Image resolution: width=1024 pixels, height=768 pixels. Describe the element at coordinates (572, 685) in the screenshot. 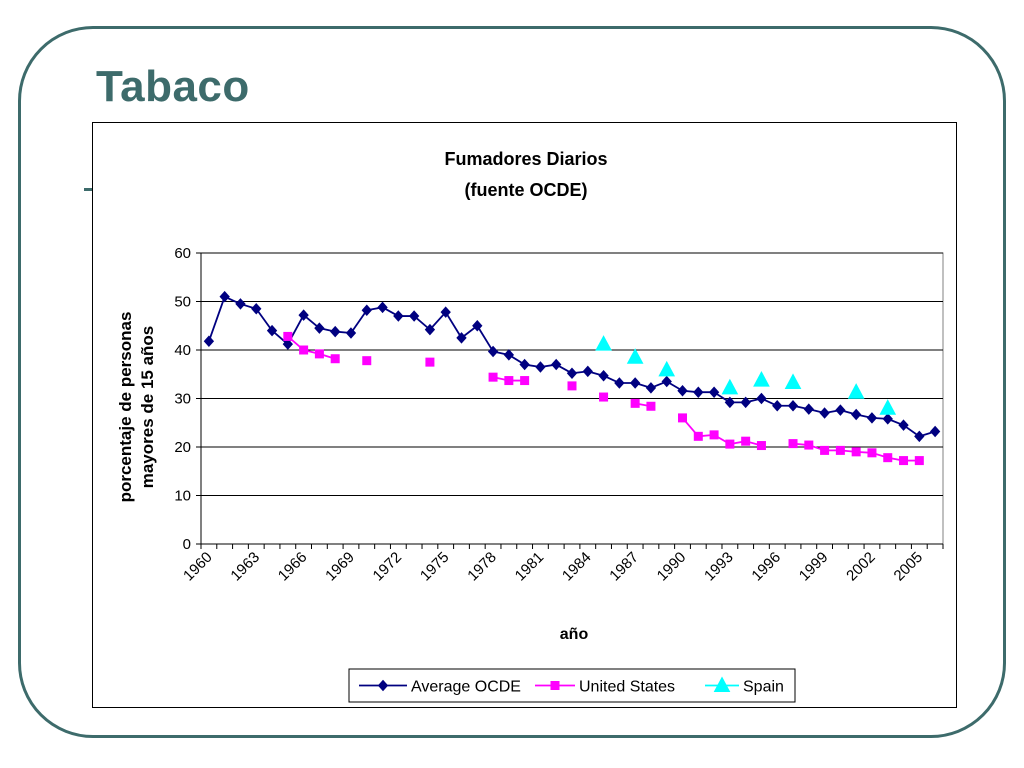

I see `legend: Average OCDE United States Spain` at that location.